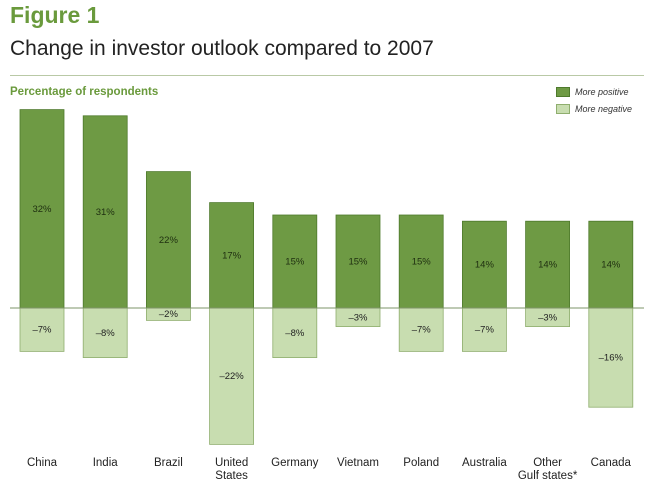 The height and width of the screenshot is (489, 650). Describe the element at coordinates (604, 109) in the screenshot. I see `legend-label-negative: More negative` at that location.